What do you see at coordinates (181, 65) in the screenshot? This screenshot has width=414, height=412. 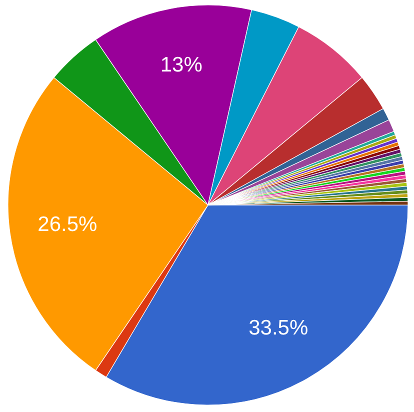 I see `data-label: 13%` at bounding box center [181, 65].